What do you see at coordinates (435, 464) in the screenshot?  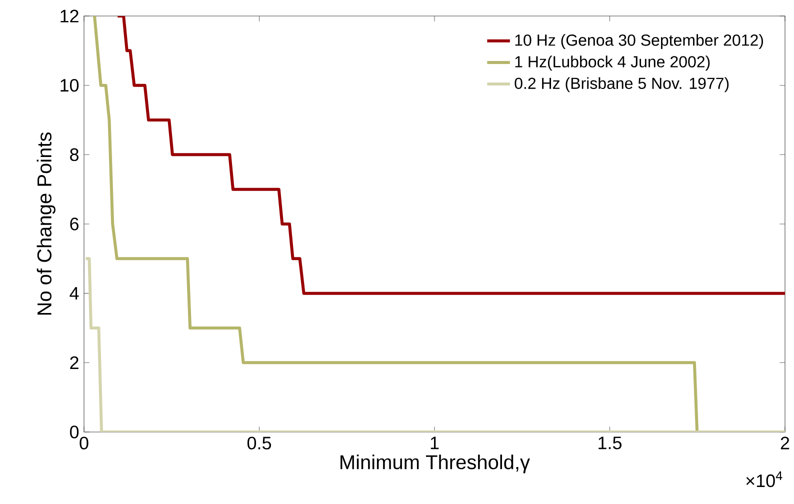 I see `x-axis-title: Minimum Threshold,γ` at bounding box center [435, 464].